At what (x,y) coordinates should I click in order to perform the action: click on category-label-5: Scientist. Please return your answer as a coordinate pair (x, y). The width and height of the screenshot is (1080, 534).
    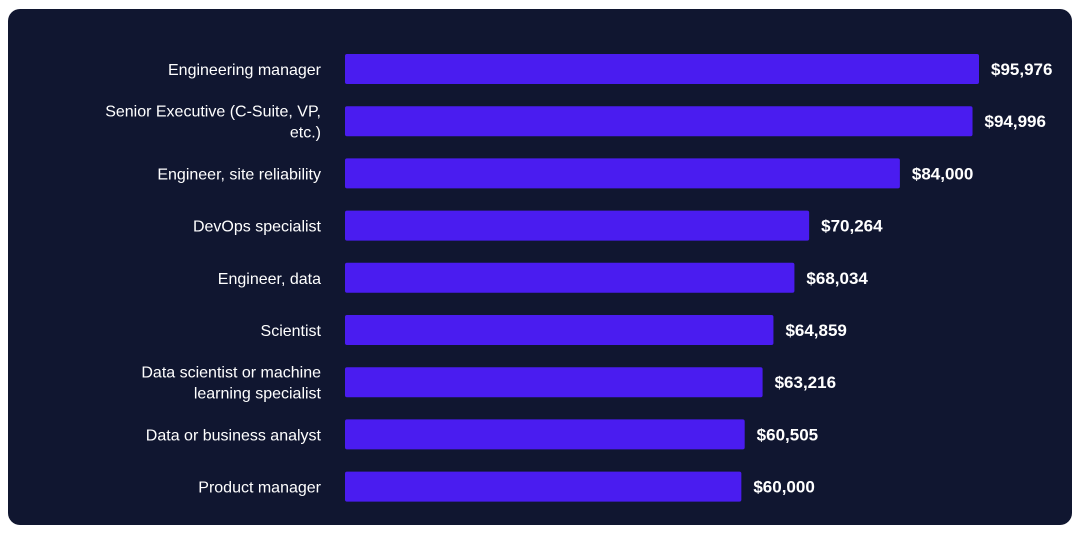
    Looking at the image, I should click on (291, 331).